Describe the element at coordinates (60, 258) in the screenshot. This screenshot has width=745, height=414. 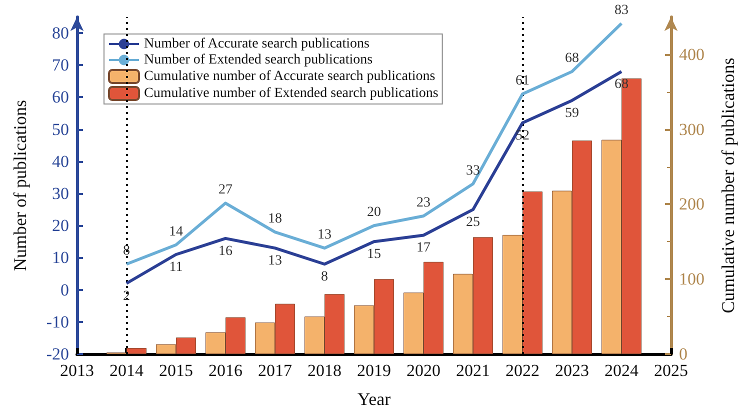
I see `y-tick-label: 10` at that location.